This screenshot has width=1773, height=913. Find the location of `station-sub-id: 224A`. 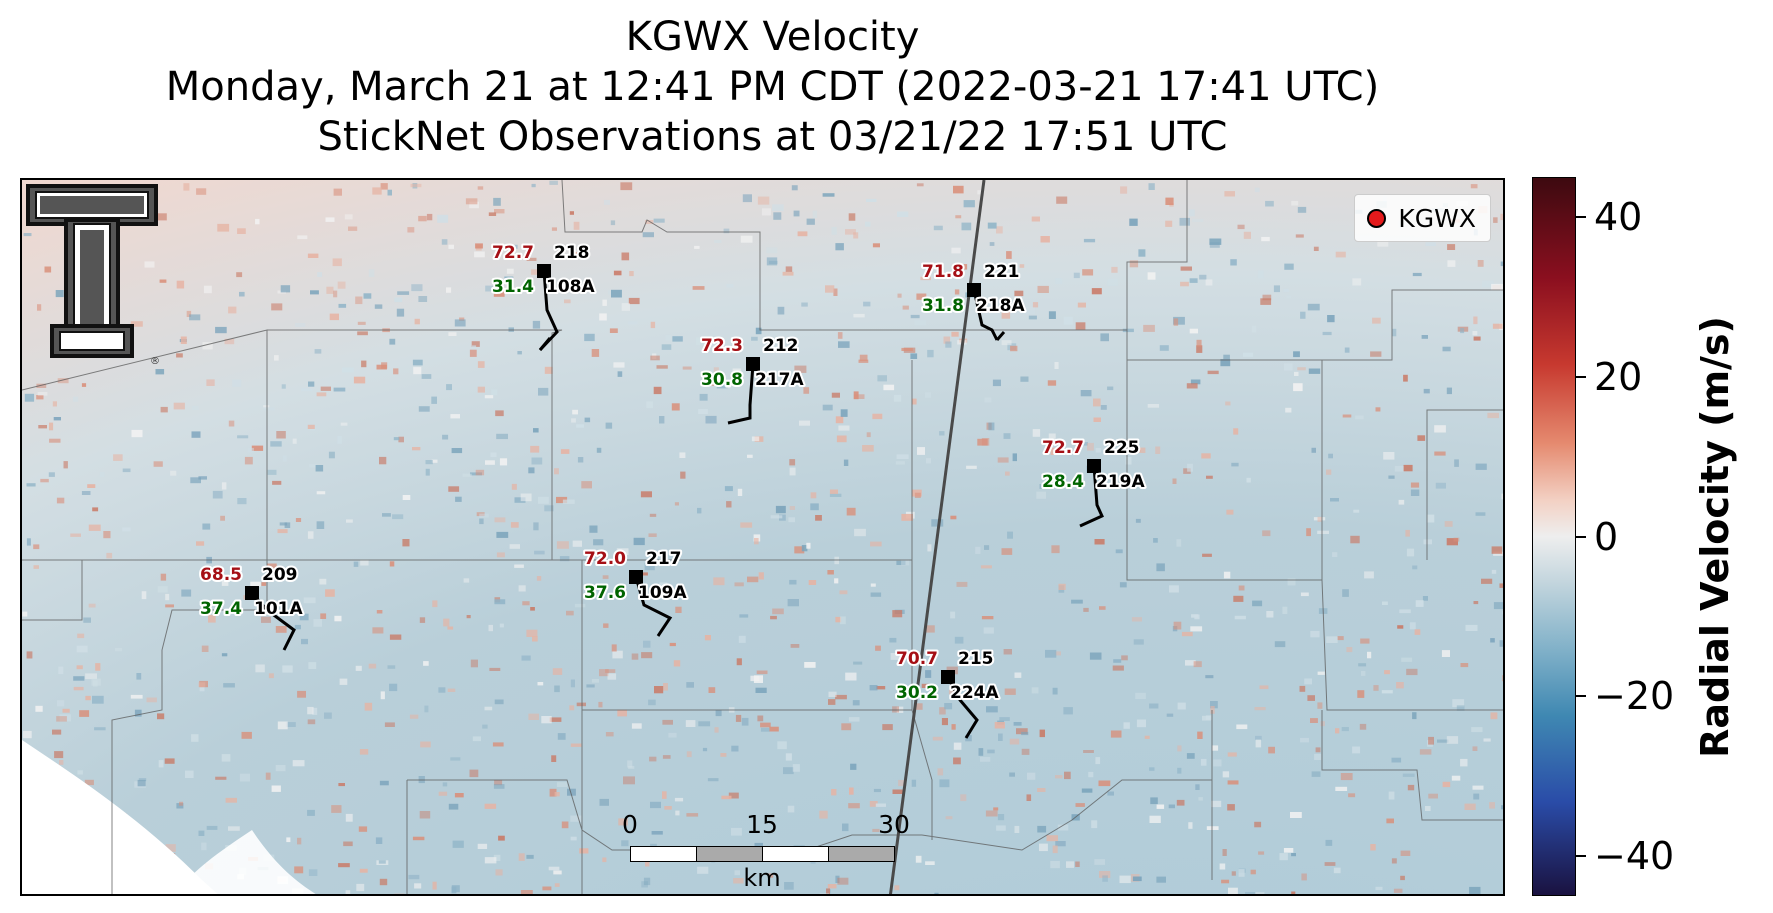

station-sub-id: 224A is located at coordinates (974, 693).